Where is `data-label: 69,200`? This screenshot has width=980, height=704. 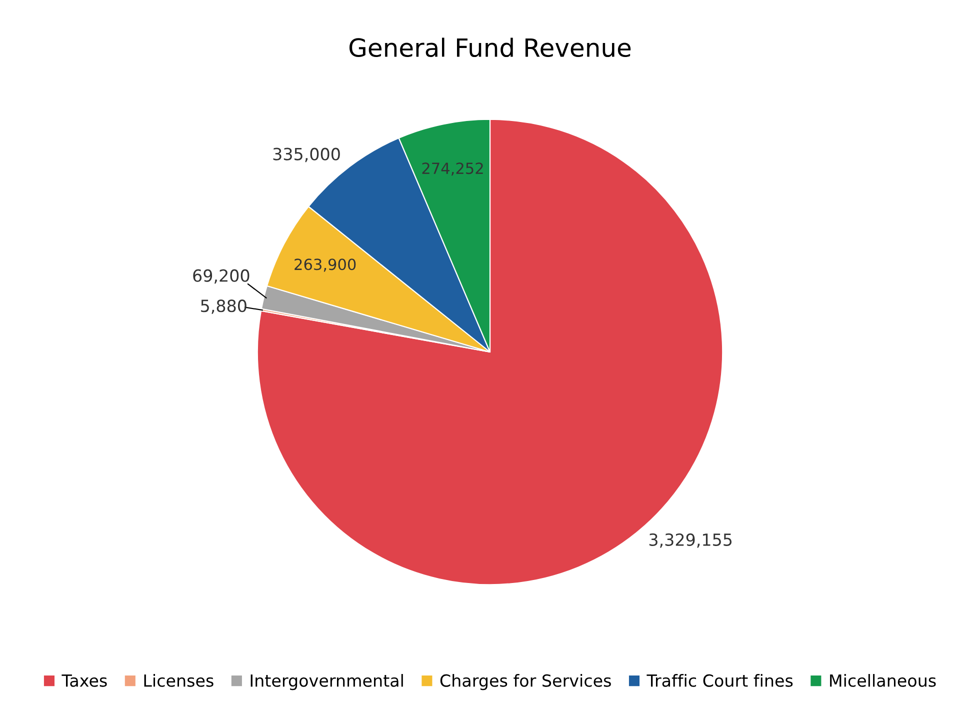 data-label: 69,200 is located at coordinates (221, 276).